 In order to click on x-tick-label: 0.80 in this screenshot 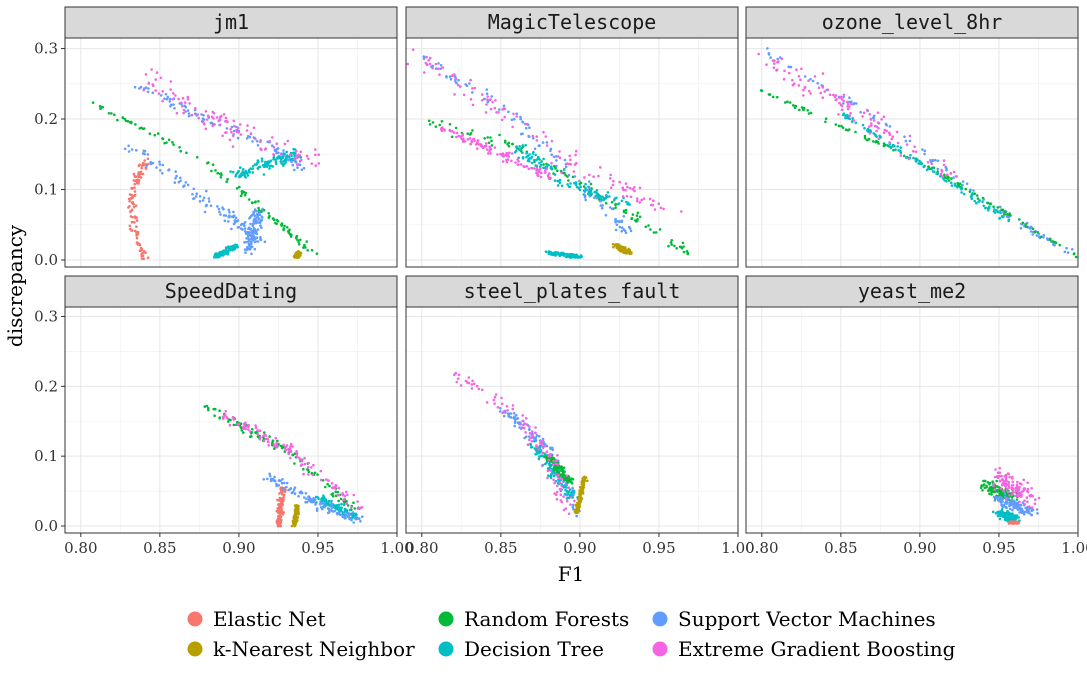, I will do `click(421, 548)`.